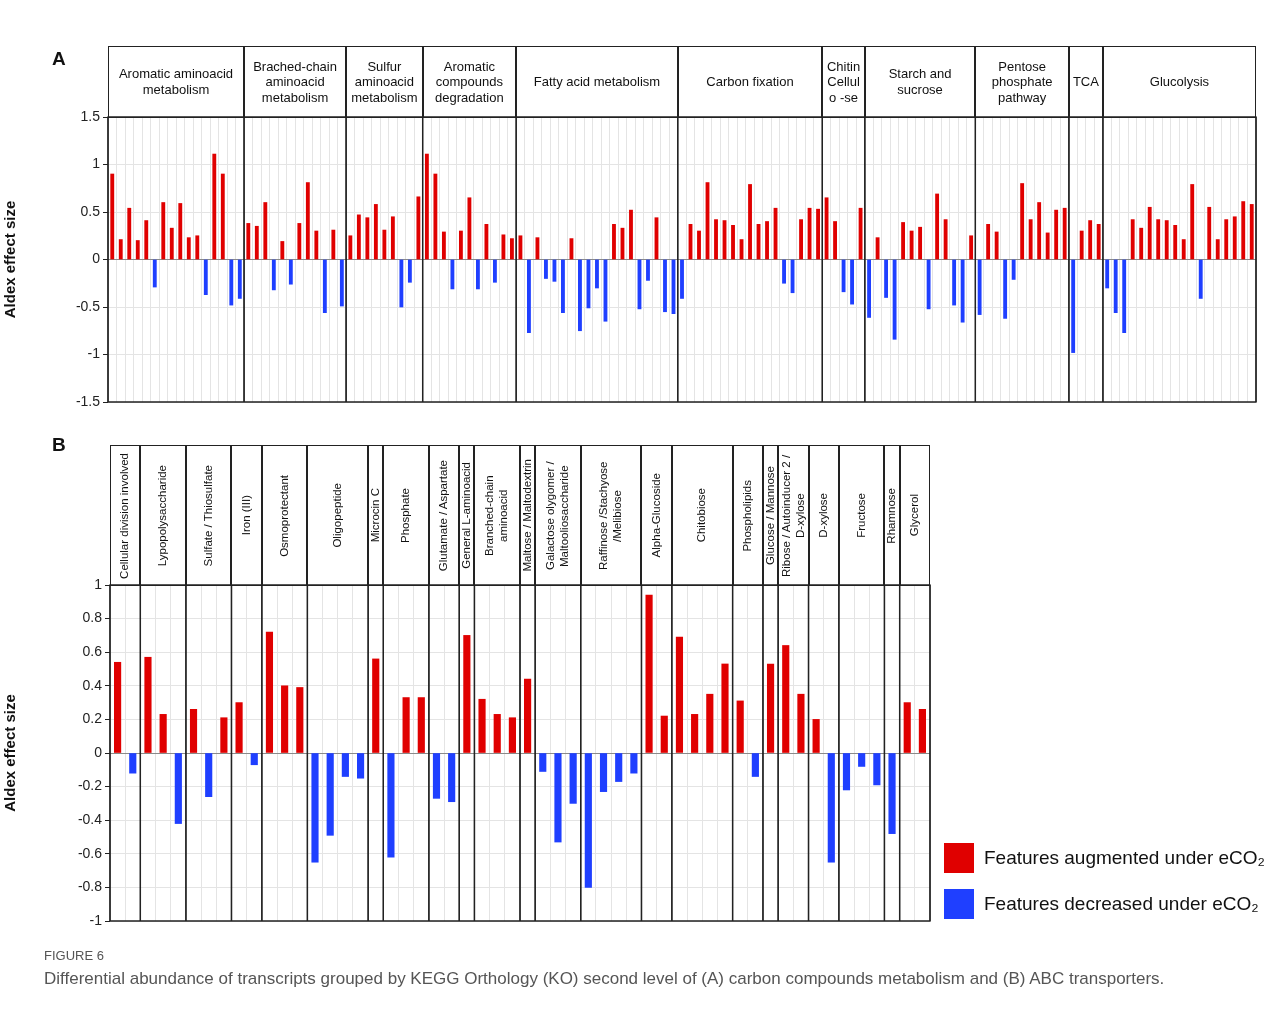  Describe the element at coordinates (295, 82) in the screenshot. I see `group-header: Brached-chain aminoacid metabolism` at that location.